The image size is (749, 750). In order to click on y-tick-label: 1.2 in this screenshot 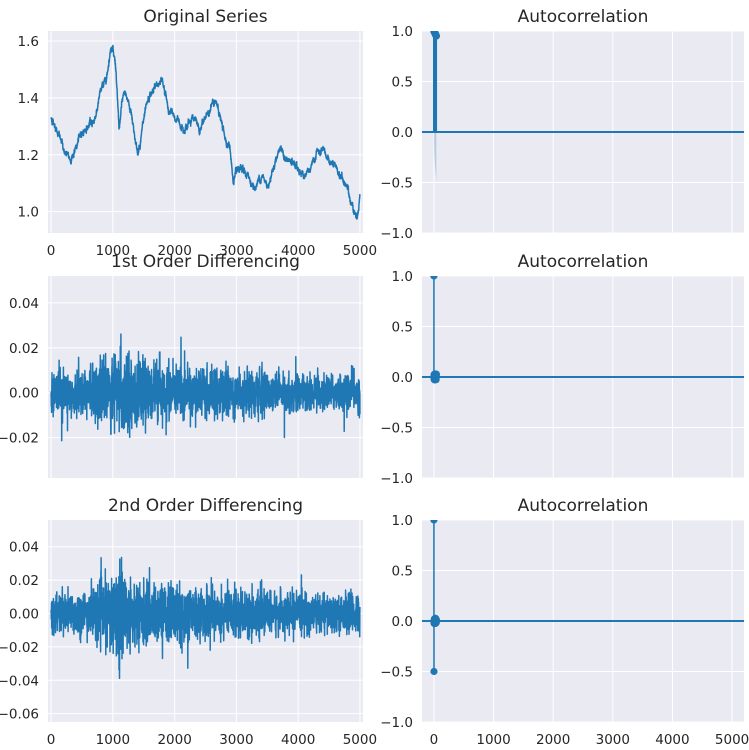, I will do `click(28, 156)`.